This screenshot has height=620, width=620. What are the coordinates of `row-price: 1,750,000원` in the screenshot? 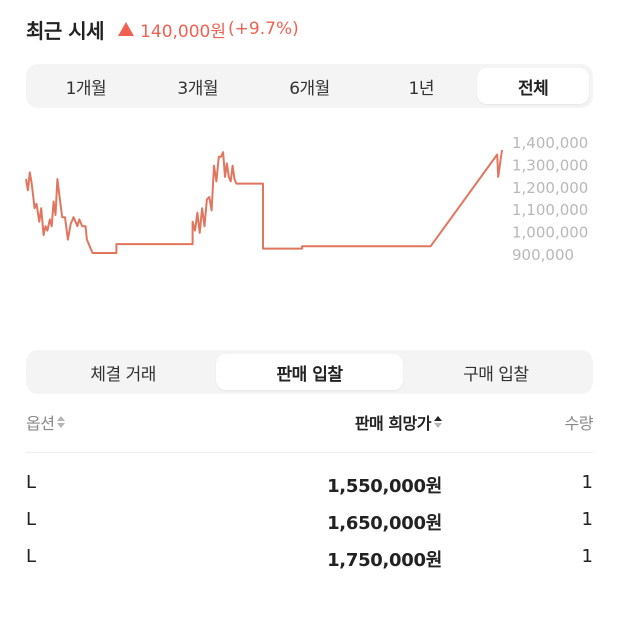 It's located at (384, 560).